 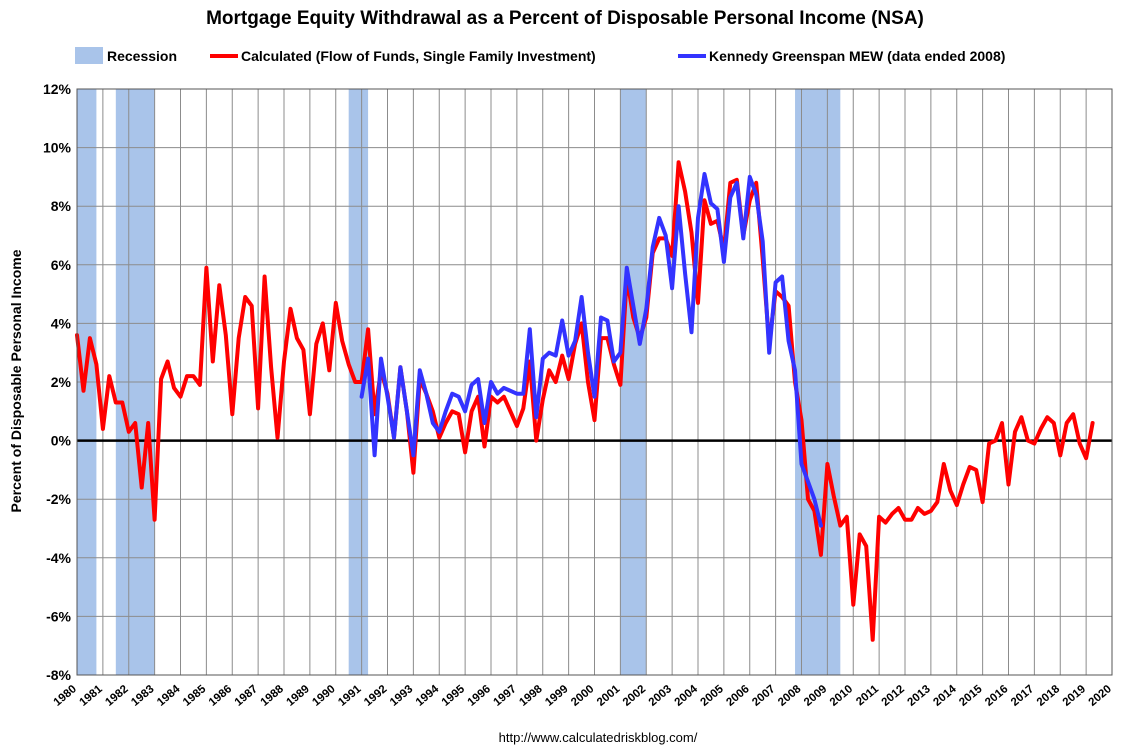 I want to click on x-tick-label: 2010, so click(x=841, y=696).